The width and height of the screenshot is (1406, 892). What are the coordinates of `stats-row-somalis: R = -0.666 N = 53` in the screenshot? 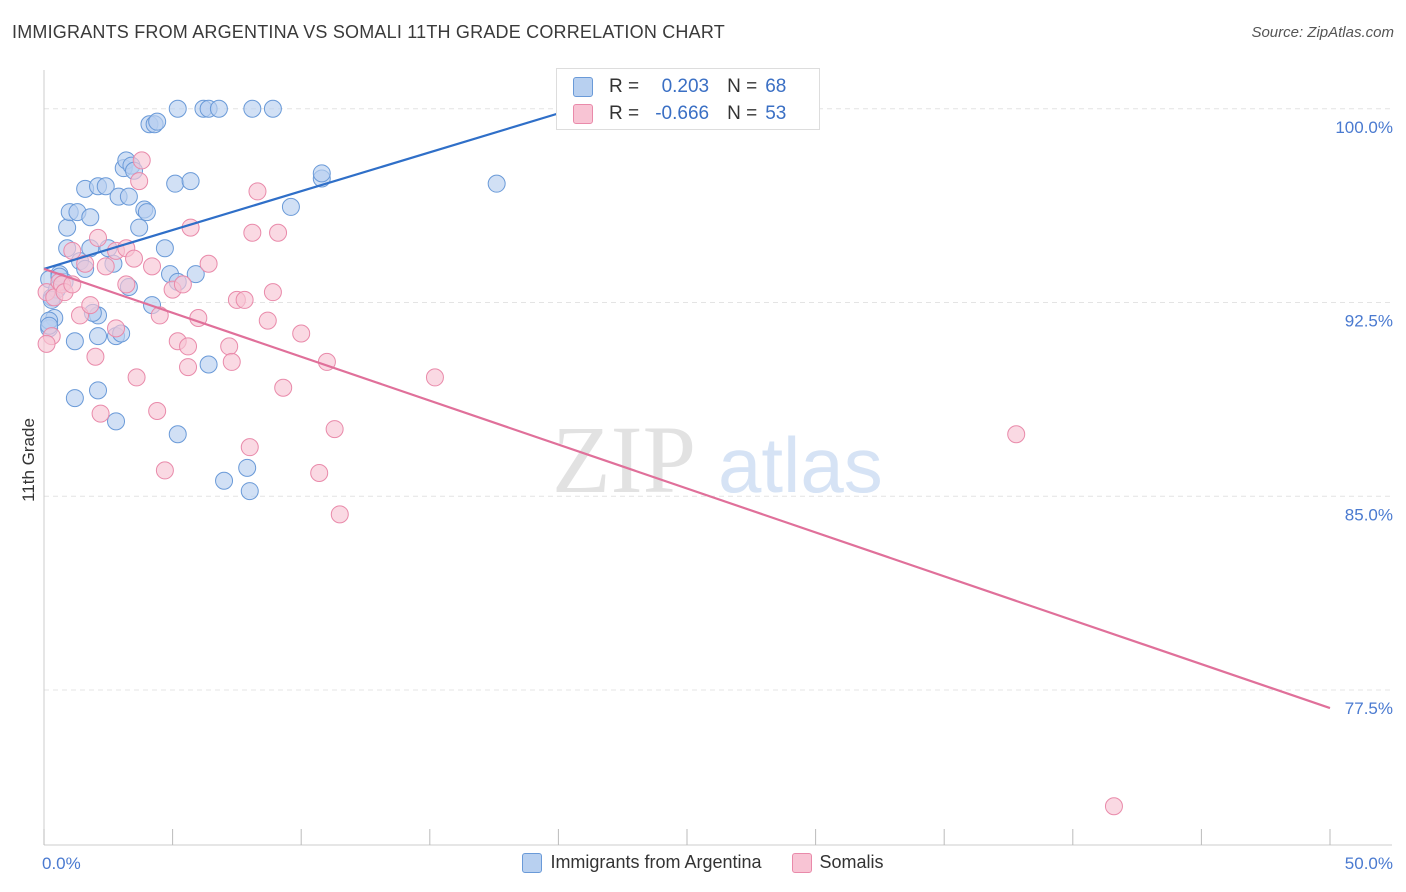 It's located at (679, 114).